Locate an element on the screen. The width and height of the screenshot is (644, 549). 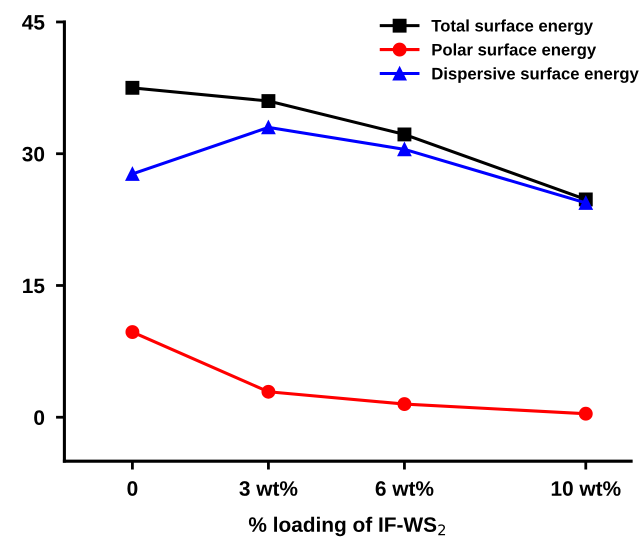
y-tick-label: 30 is located at coordinates (33, 154).